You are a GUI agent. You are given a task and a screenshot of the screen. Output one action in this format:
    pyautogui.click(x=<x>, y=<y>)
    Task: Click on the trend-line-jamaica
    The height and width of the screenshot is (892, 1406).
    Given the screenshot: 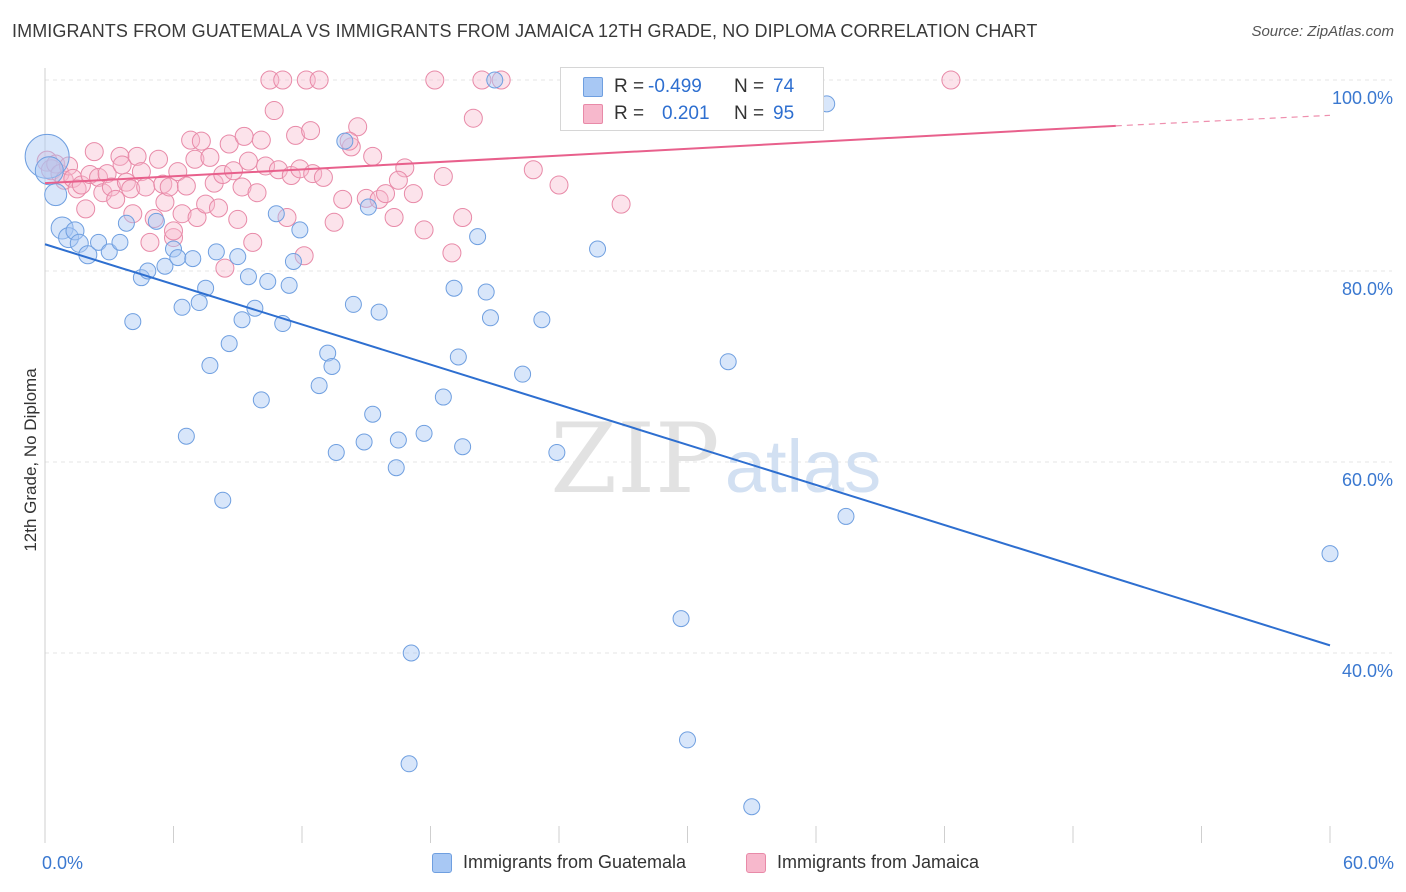 What is the action you would take?
    pyautogui.click(x=580, y=154)
    